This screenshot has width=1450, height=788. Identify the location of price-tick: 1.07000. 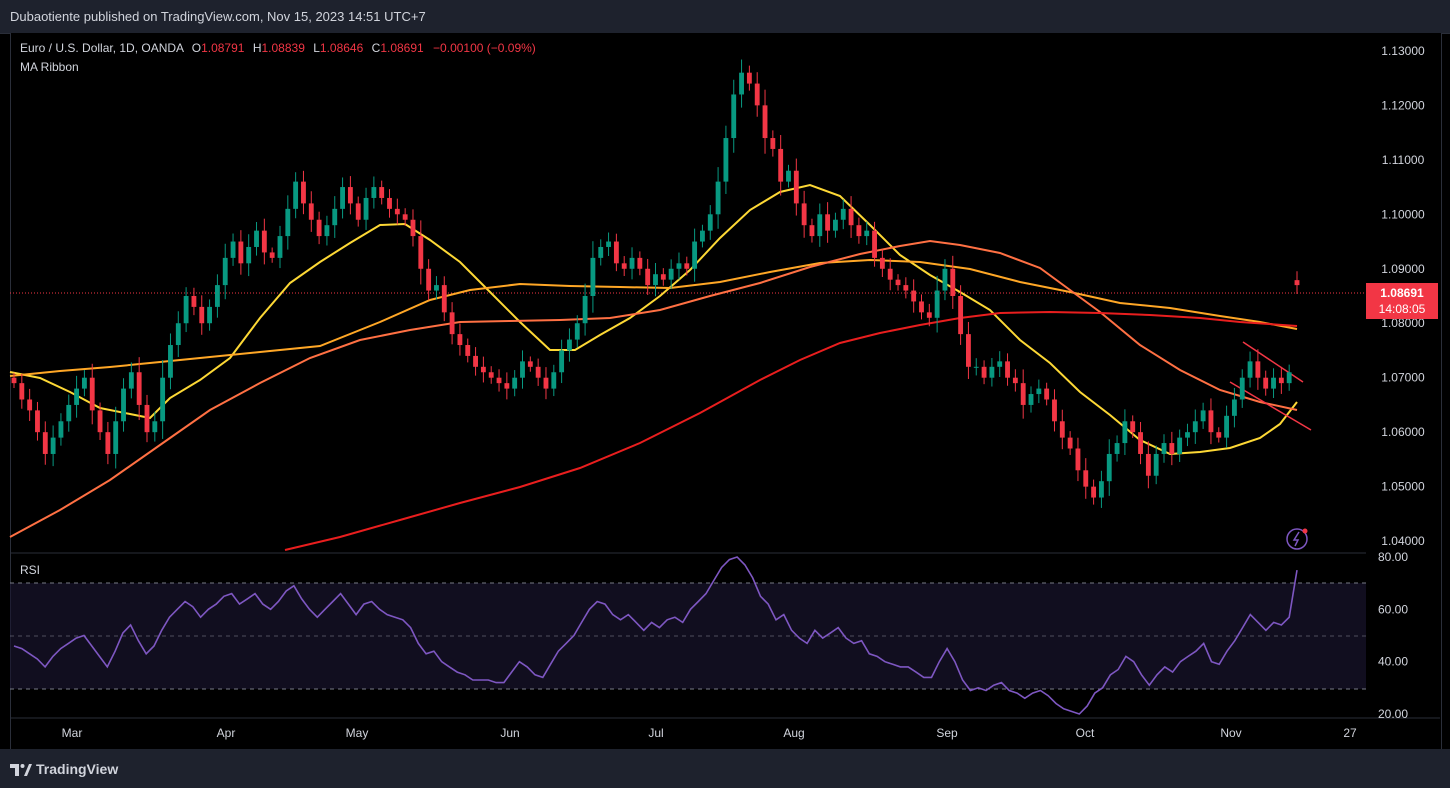
(1403, 378).